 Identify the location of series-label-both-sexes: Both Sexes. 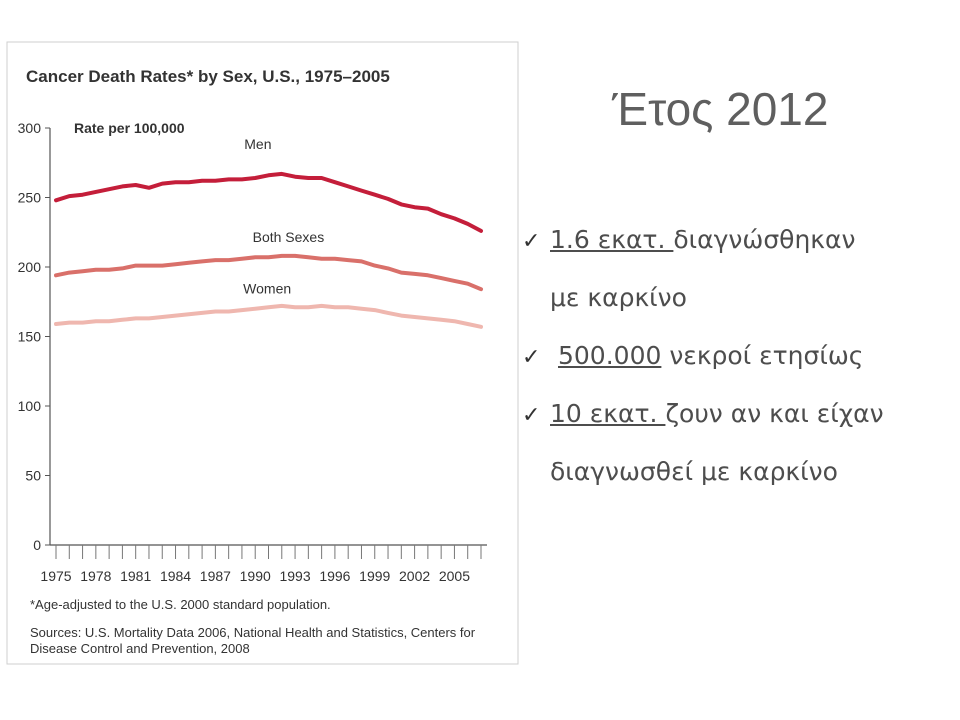
(289, 237).